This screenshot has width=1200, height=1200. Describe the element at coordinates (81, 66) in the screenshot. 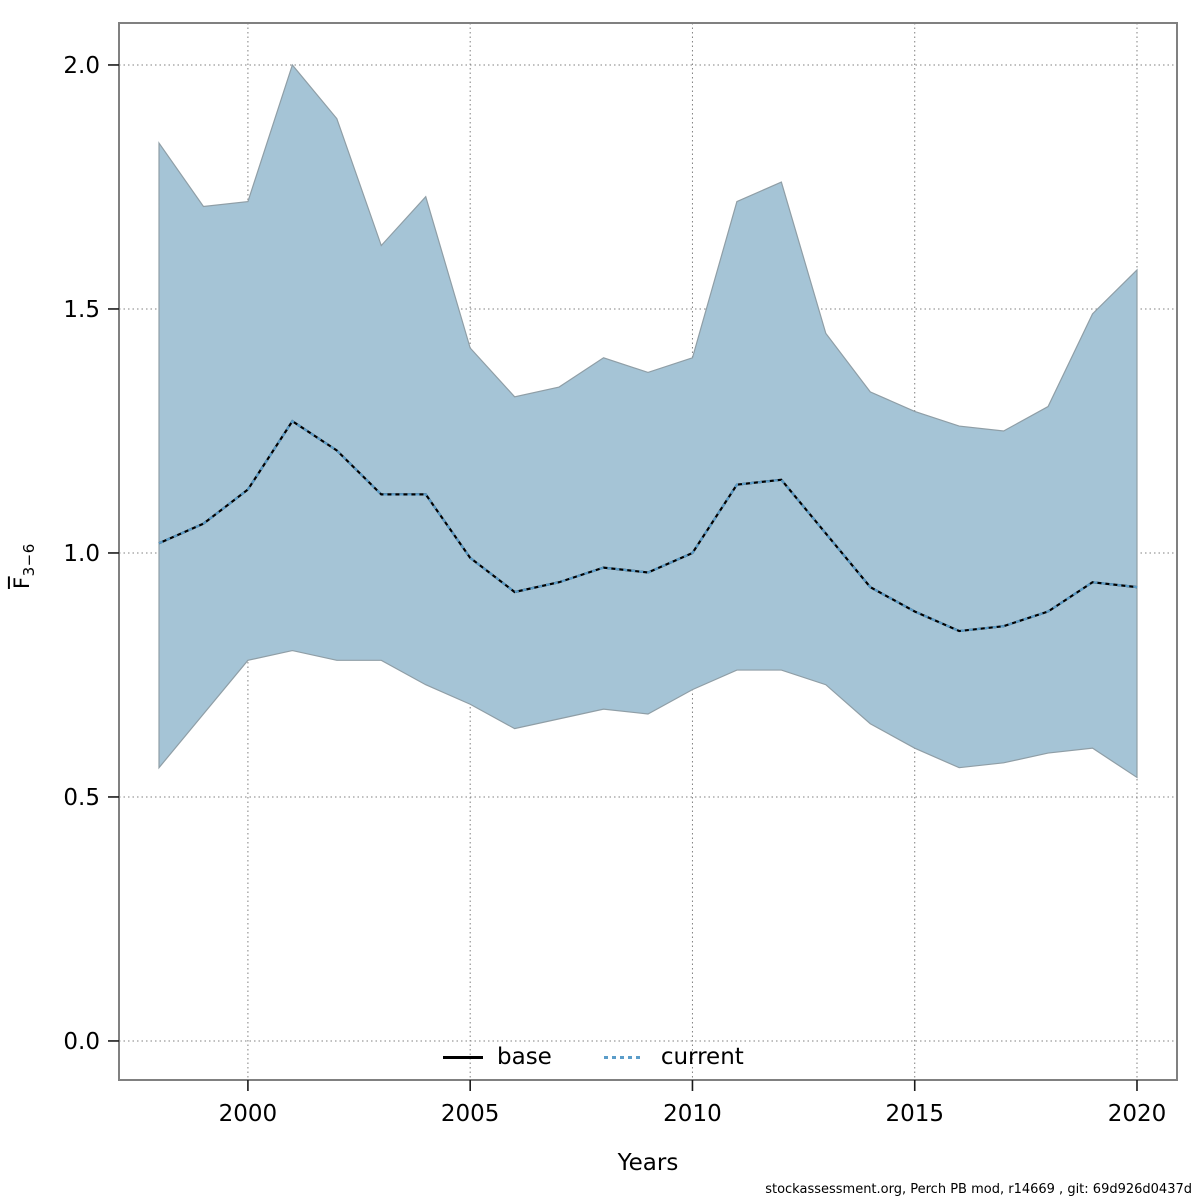

I see `y-tick-label: 2.0` at that location.